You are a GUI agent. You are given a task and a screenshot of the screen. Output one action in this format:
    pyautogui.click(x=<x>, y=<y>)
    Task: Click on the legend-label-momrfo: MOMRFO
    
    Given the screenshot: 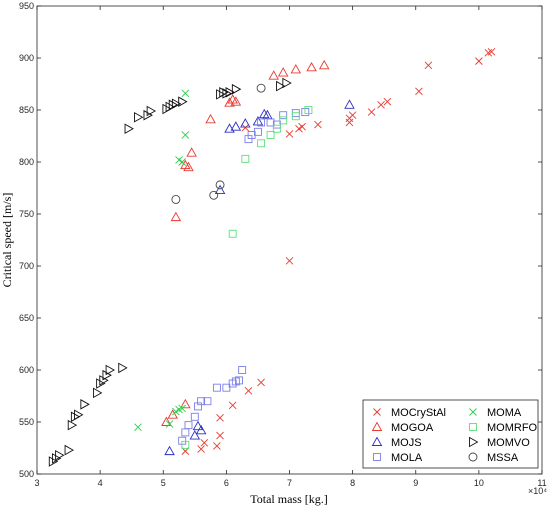 What is the action you would take?
    pyautogui.click(x=512, y=428)
    